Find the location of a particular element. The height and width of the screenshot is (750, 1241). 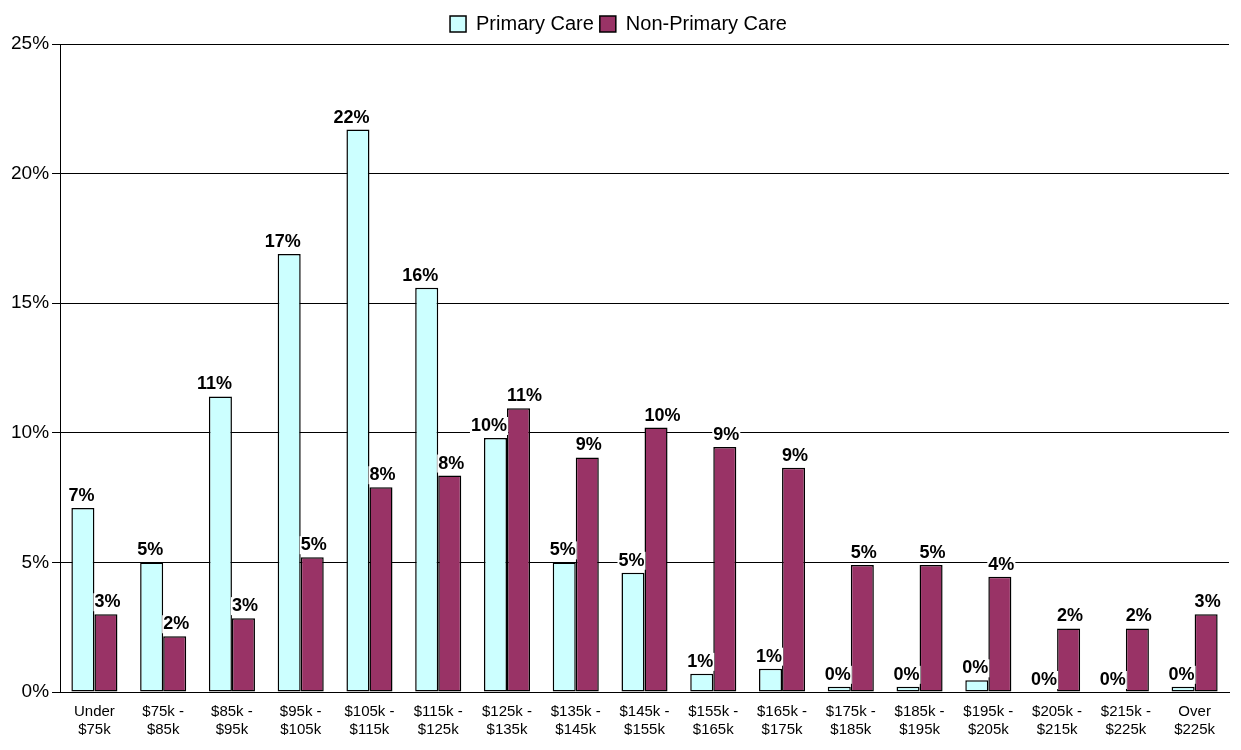

y-tick-label: 10% is located at coordinates (30, 432).